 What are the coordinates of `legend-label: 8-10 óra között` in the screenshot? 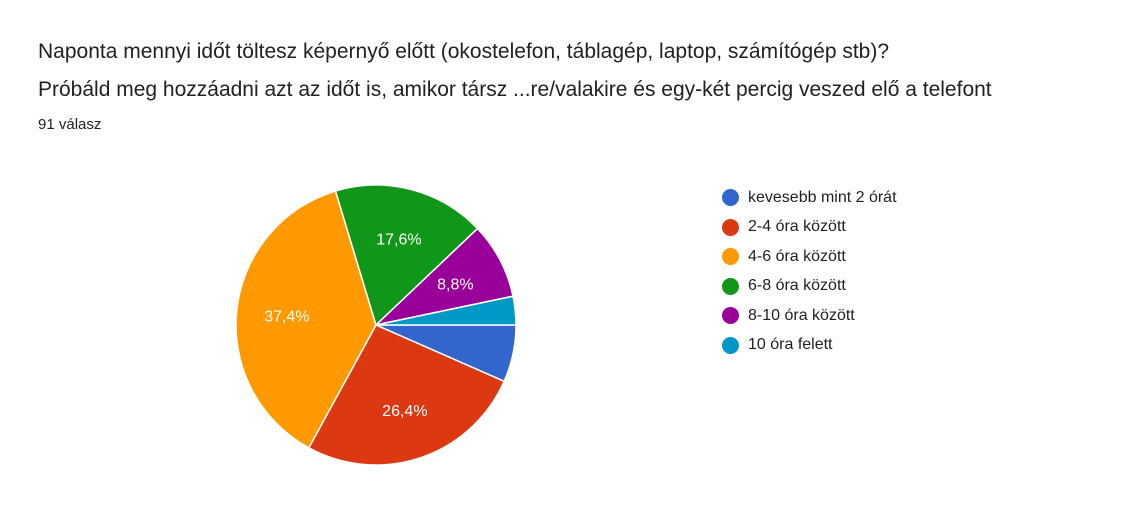 It's located at (801, 315).